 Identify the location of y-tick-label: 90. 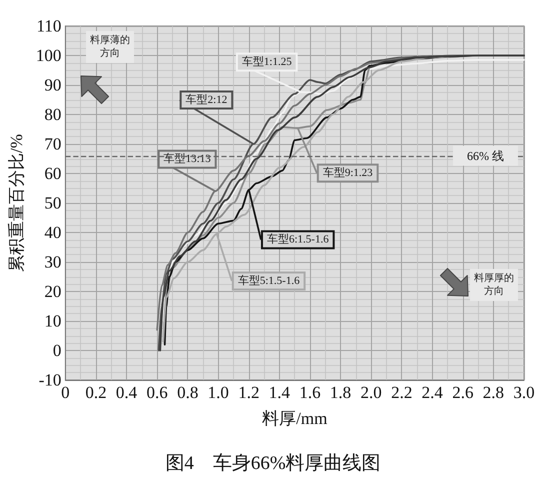
(53, 85).